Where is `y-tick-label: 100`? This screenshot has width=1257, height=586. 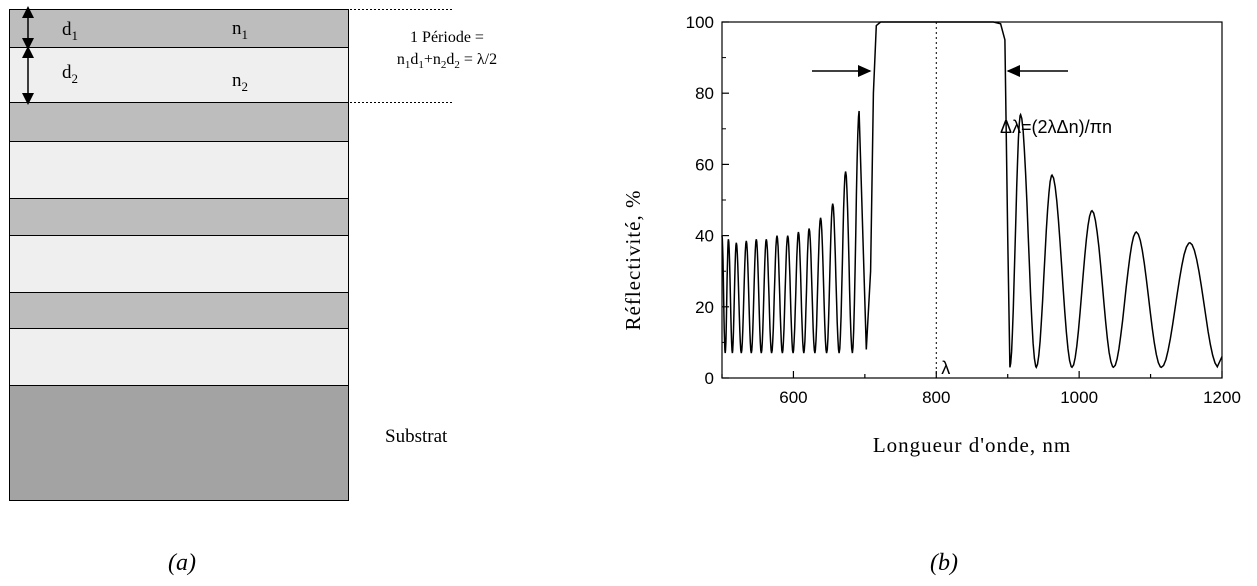
y-tick-label: 100 is located at coordinates (700, 22).